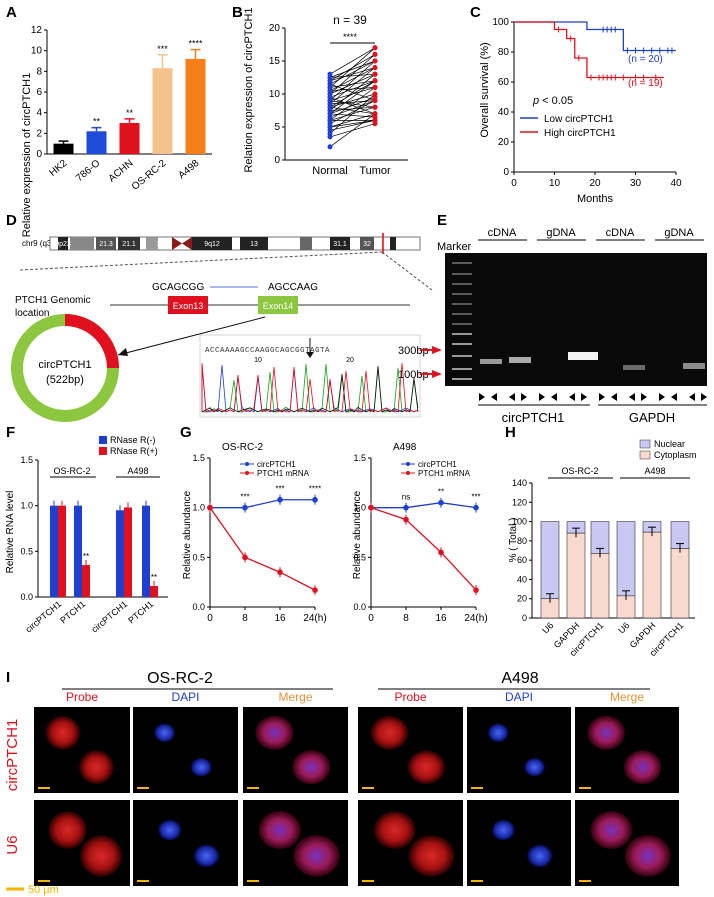 This screenshot has width=714, height=897. Describe the element at coordinates (279, 489) in the screenshot. I see `g-sig-label: ***` at that location.